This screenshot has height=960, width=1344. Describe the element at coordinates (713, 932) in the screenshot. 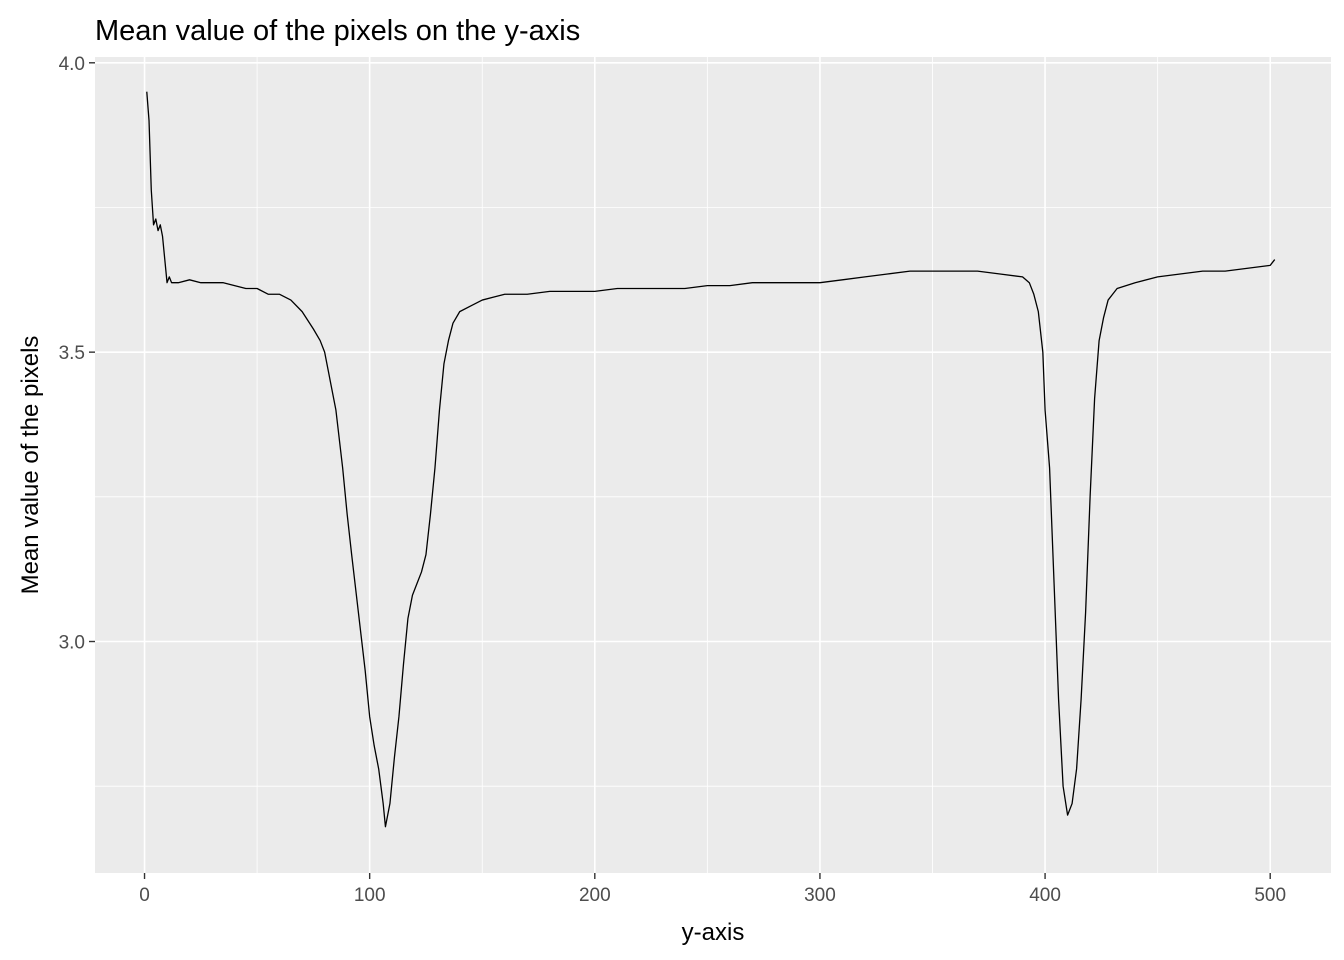

I see `x-axis-title: y-axis` at that location.